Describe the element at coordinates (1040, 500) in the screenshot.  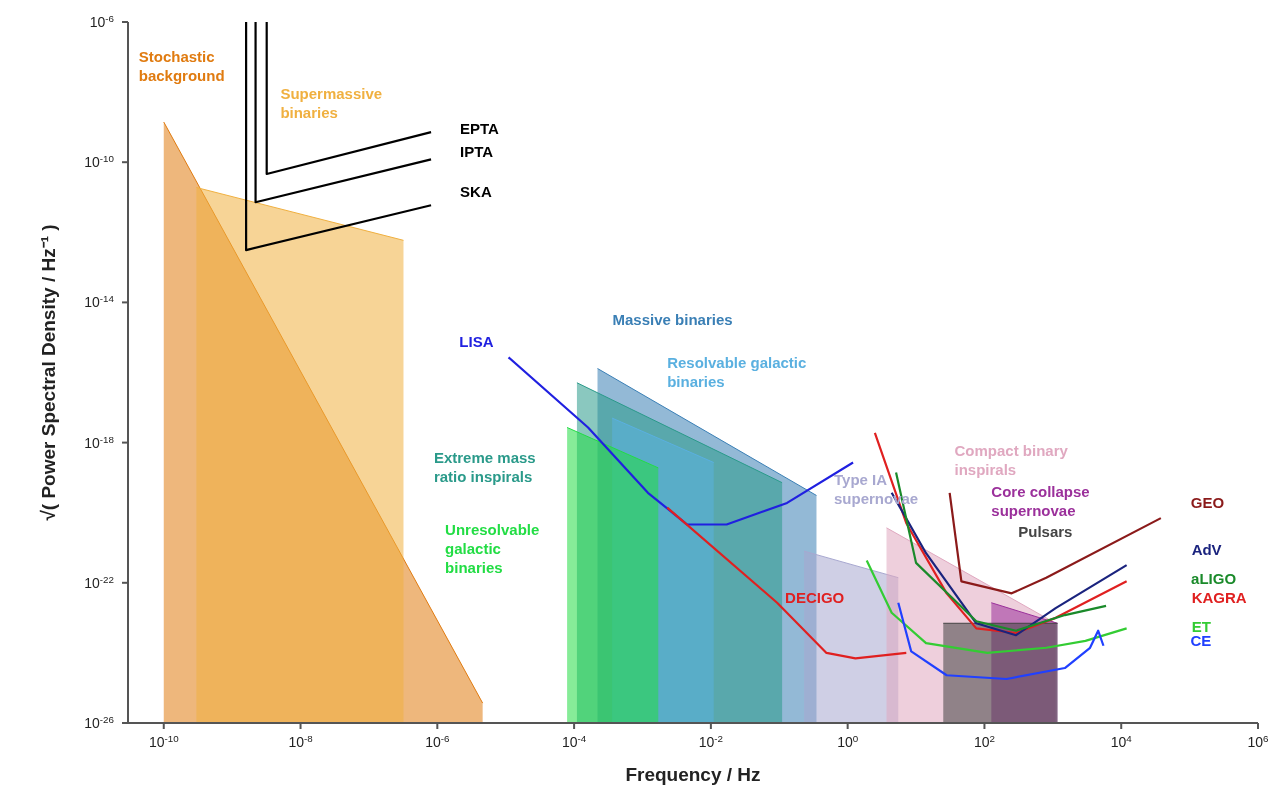
I see `text: Core collapse supernovae` at that location.